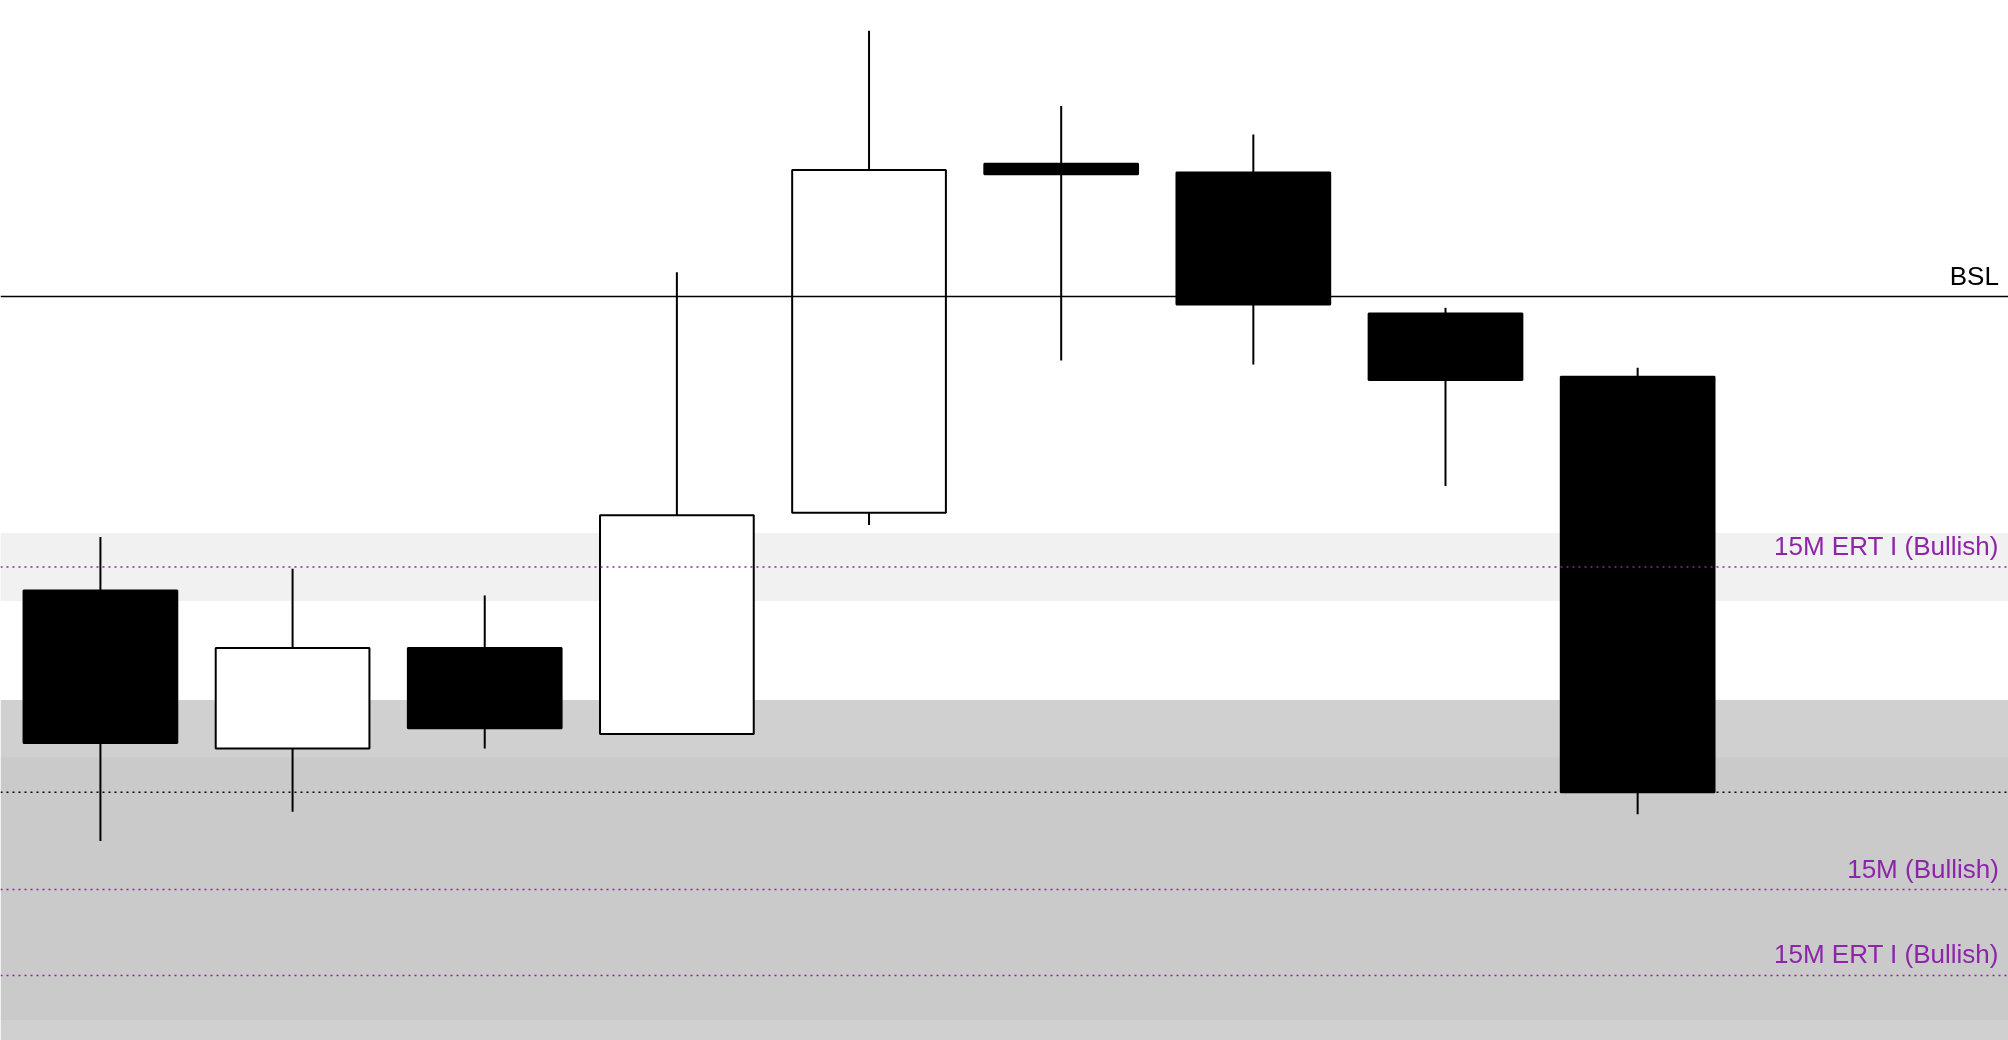 The image size is (2008, 1040). I want to click on ref-line-label: 15M (Bullish), so click(1923, 868).